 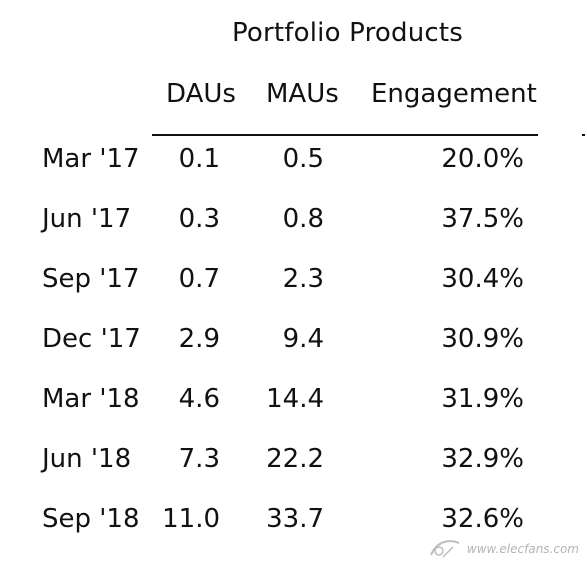 What do you see at coordinates (91, 279) in the screenshot?
I see `cell-period: Sep '17` at bounding box center [91, 279].